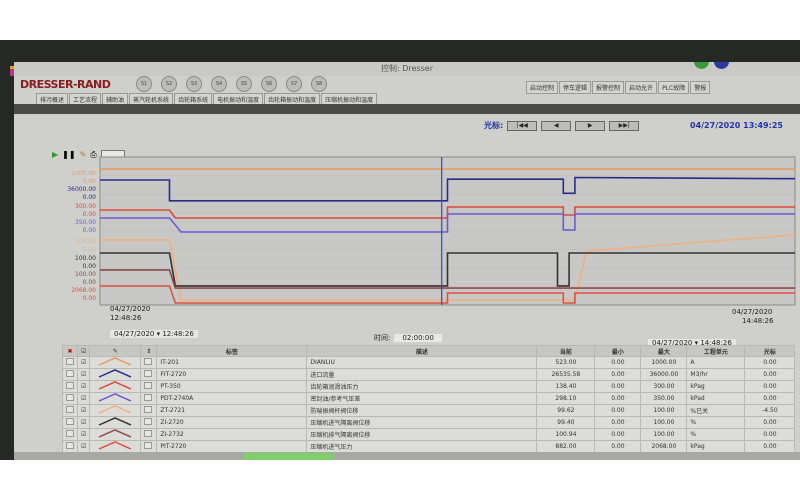  I want to click on y-min-label-0: 0.00, so click(89, 181).